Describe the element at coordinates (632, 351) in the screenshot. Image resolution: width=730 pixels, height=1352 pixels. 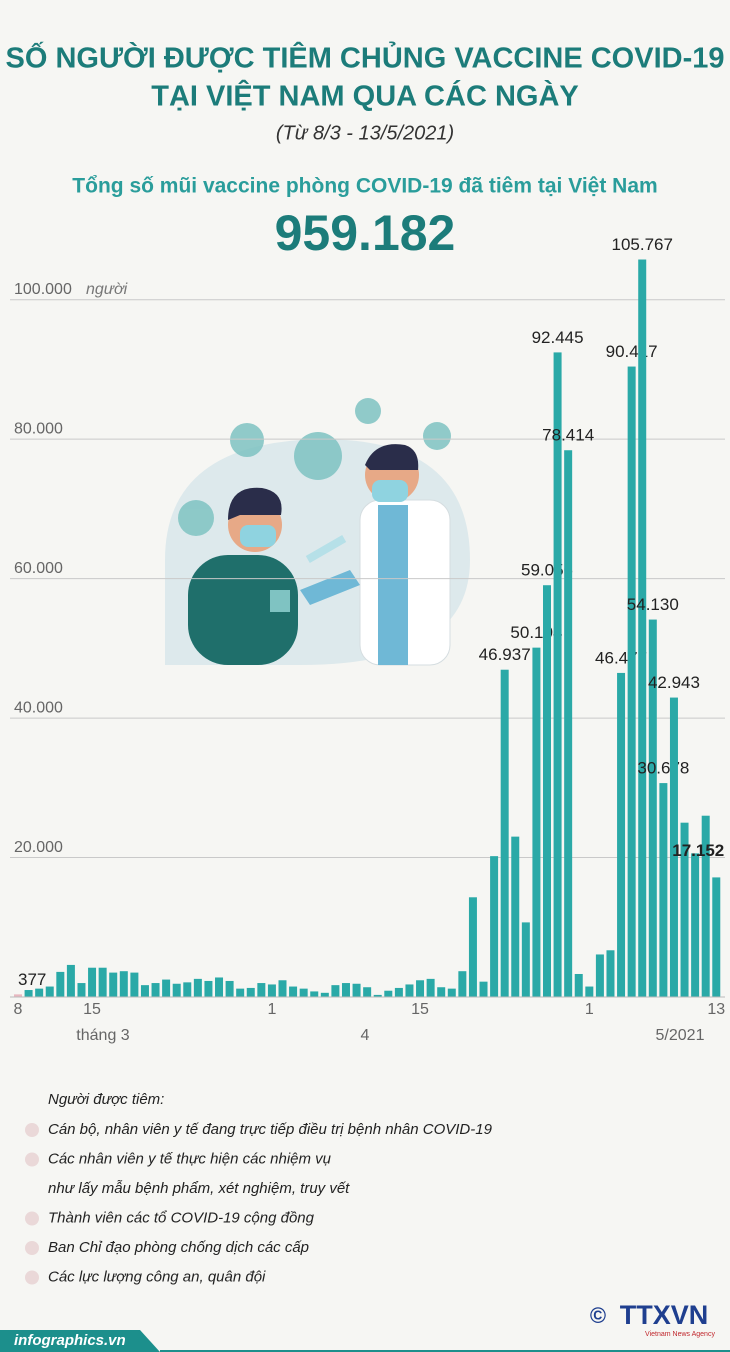
I see `value-label: 90.417` at that location.